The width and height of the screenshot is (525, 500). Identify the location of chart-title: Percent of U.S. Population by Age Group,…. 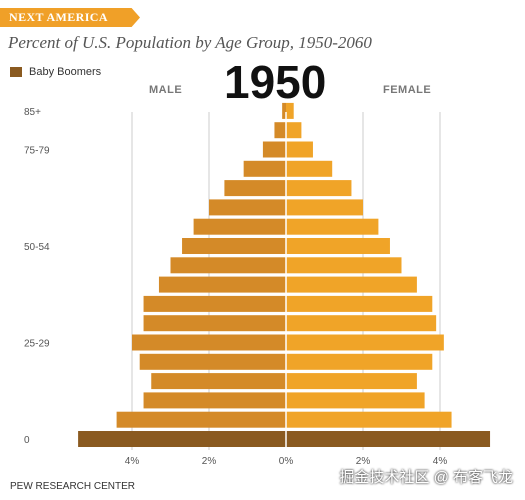
(190, 42).